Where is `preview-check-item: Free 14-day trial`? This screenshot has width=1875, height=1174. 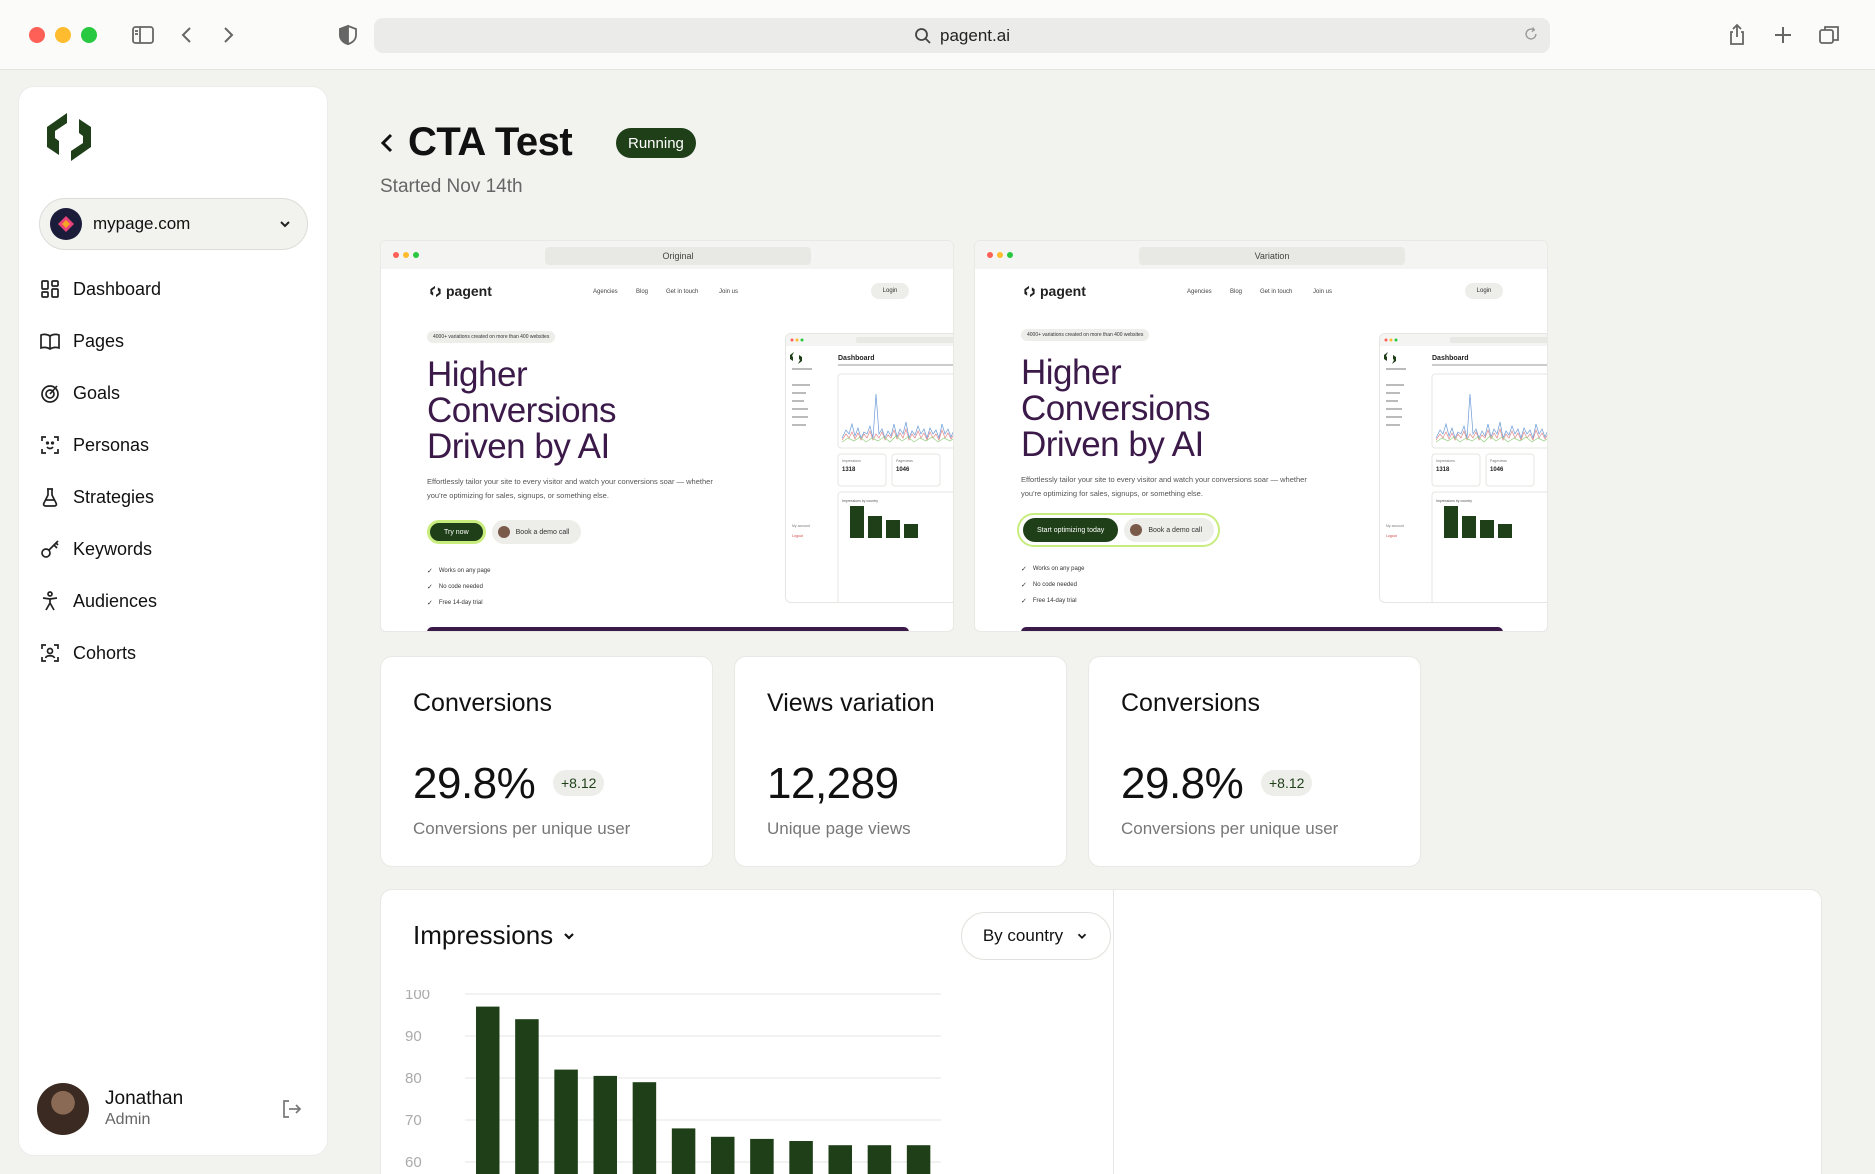
preview-check-item: Free 14-day trial is located at coordinates (1052, 601).